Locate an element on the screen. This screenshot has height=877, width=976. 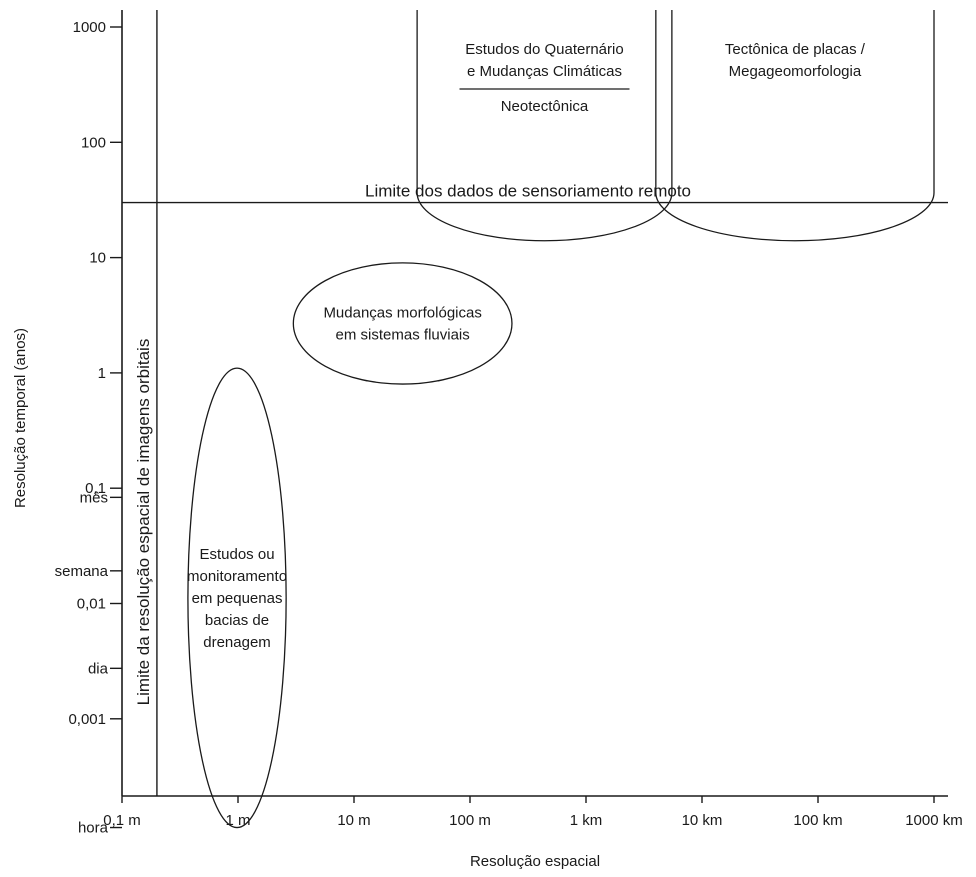
x-tick-label: 1 m is located at coordinates (237, 820).